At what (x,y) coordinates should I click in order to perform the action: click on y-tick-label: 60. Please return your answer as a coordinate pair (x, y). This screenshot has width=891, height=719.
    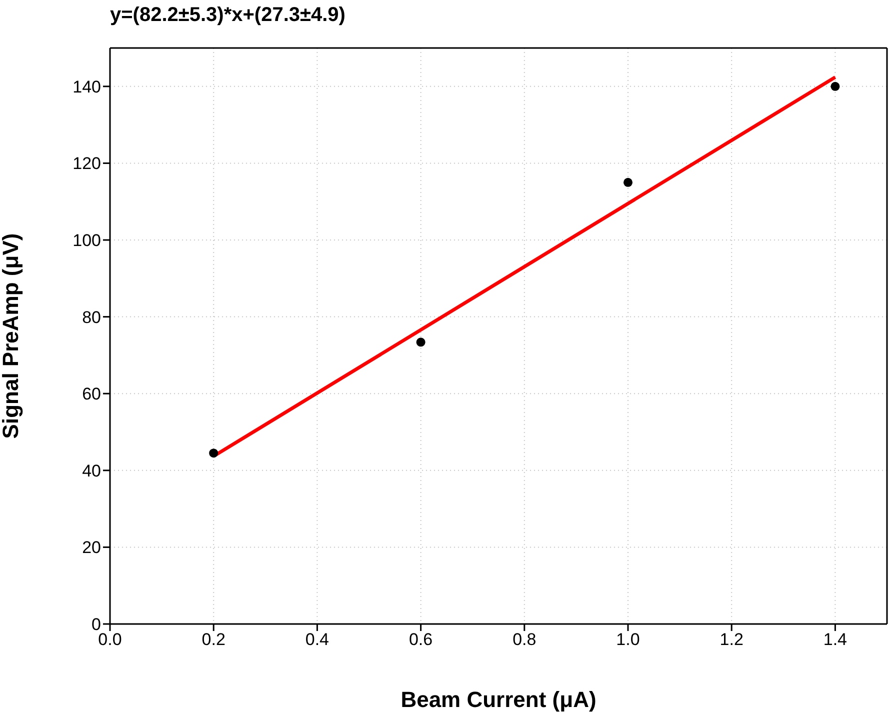
    Looking at the image, I should click on (91, 394).